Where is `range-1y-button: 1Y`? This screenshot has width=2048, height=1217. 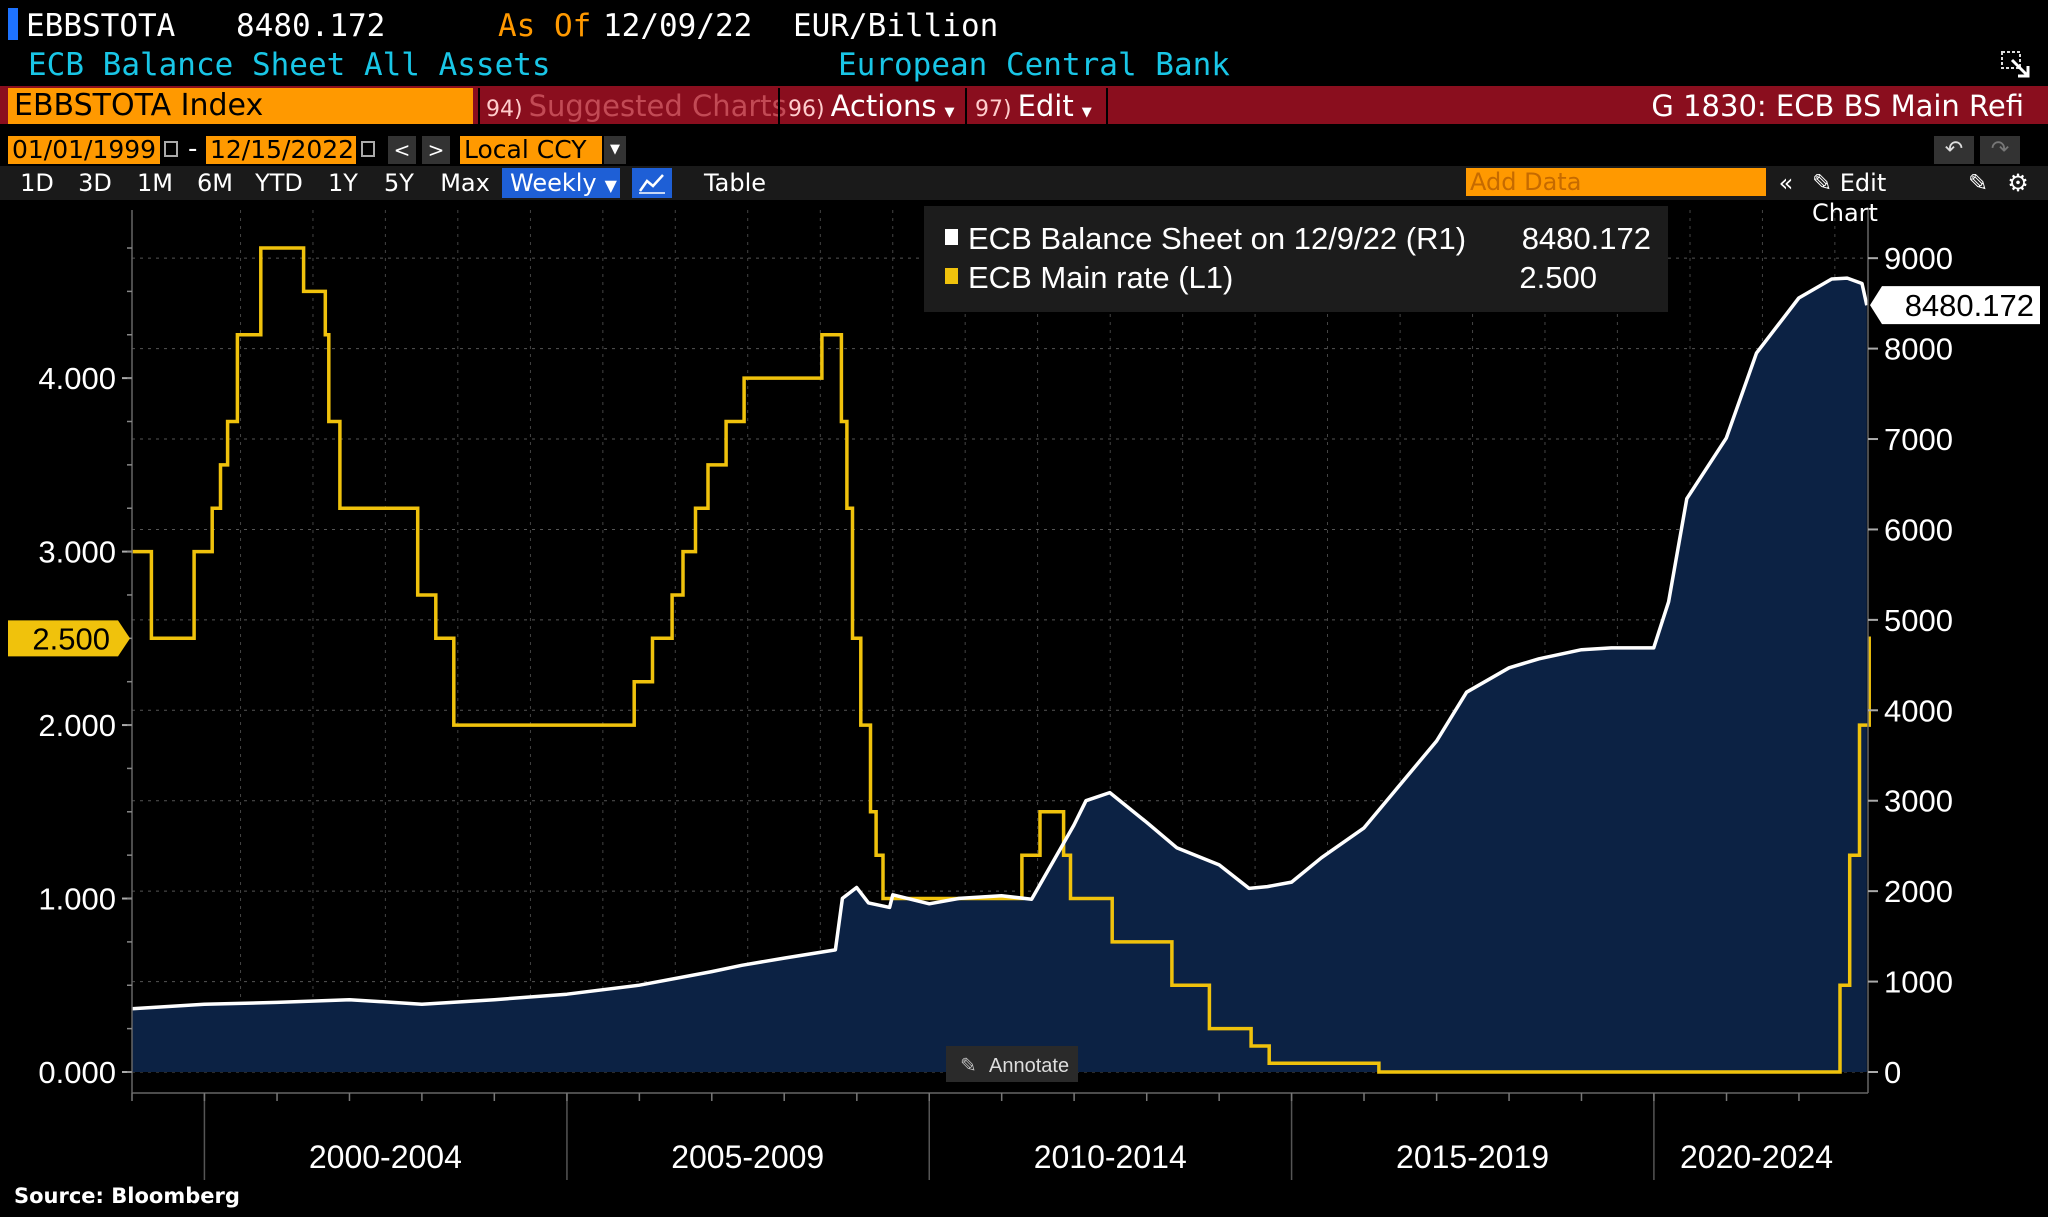
range-1y-button: 1Y is located at coordinates (343, 183).